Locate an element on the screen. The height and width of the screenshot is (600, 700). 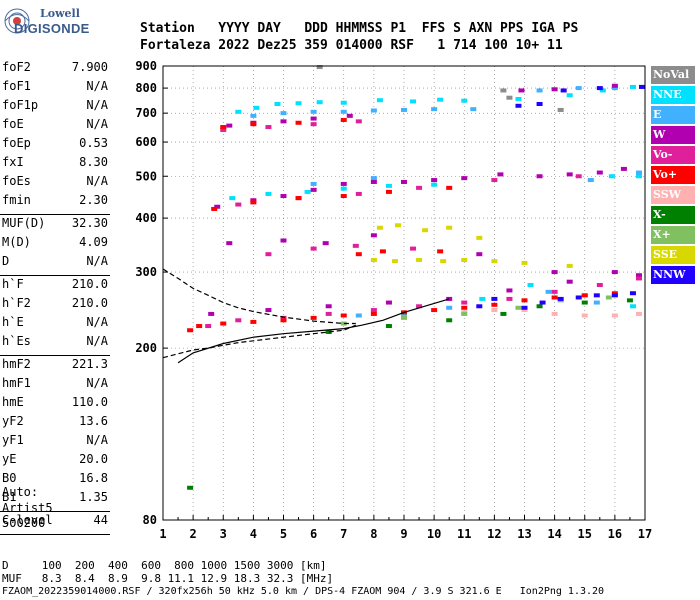
param-value: 16.8 is located at coordinates (93, 478).